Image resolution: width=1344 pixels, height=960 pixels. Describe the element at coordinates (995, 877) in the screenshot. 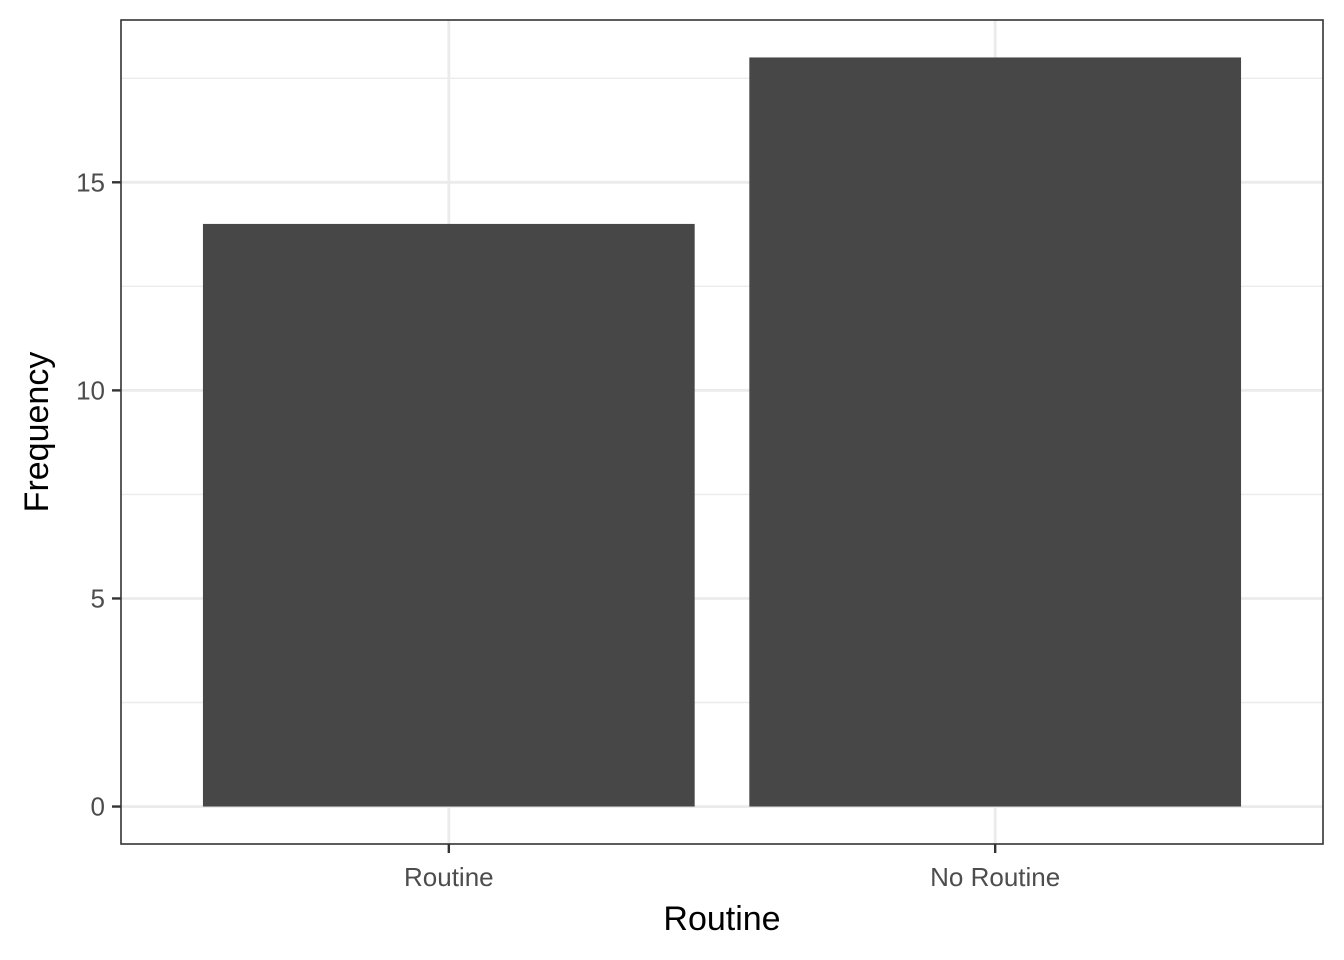

I see `x-tick-label: No Routine` at that location.